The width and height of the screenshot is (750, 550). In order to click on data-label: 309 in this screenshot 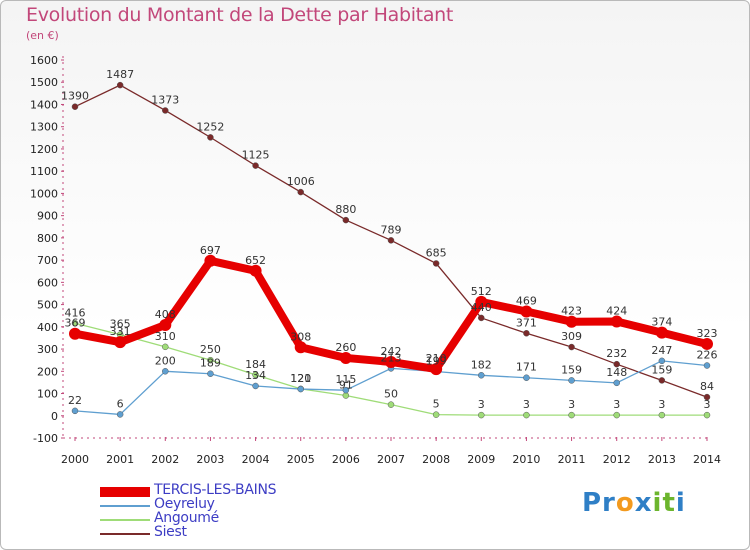, I will do `click(571, 336)`.